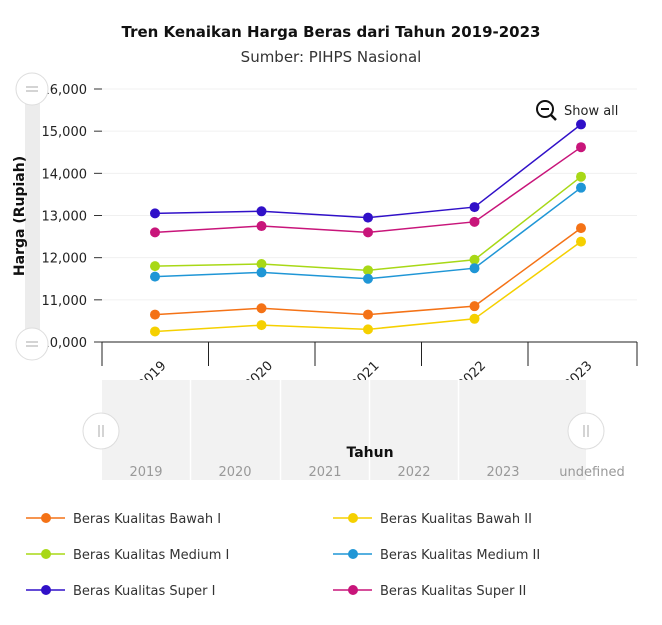 Image resolution: width=662 pixels, height=625 pixels. I want to click on show-all-button: Show all, so click(577, 110).